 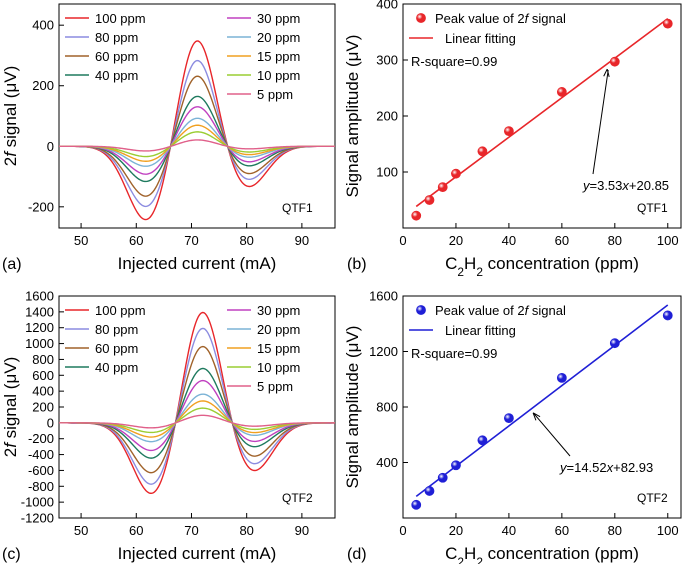 I want to click on x-tick-label: 20, so click(x=456, y=240).